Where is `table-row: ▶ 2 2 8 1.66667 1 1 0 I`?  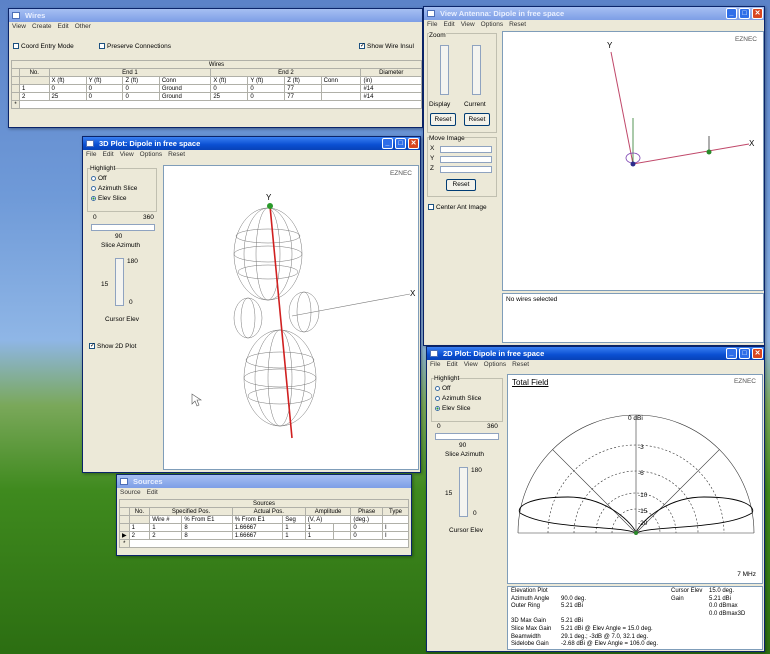 table-row: ▶ 2 2 8 1.66667 1 1 0 I is located at coordinates (264, 535).